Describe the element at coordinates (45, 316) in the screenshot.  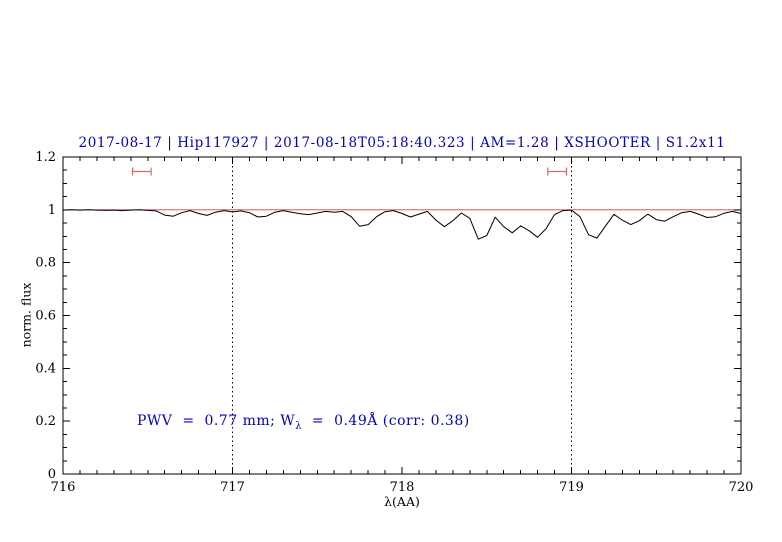
I see `y-tick-label: 0.6` at that location.